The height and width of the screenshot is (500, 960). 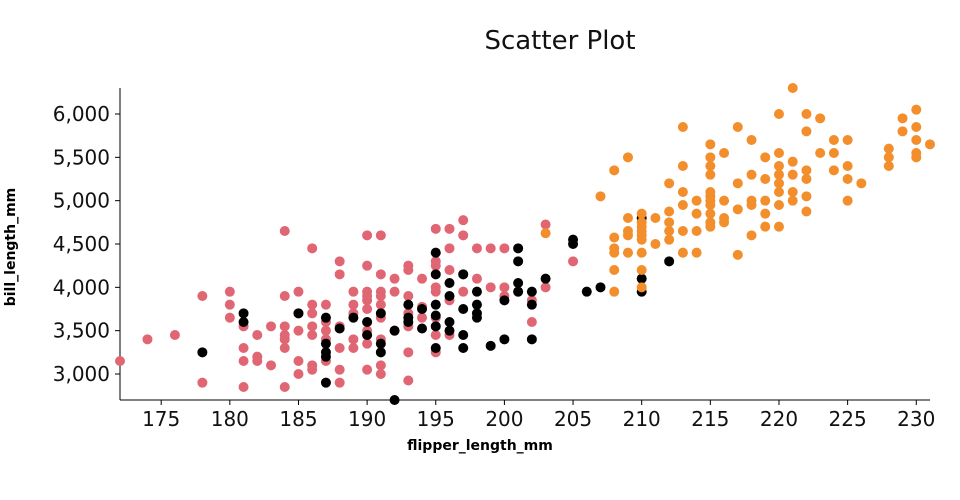 What do you see at coordinates (710, 419) in the screenshot?
I see `x-tick-label: 215` at bounding box center [710, 419].